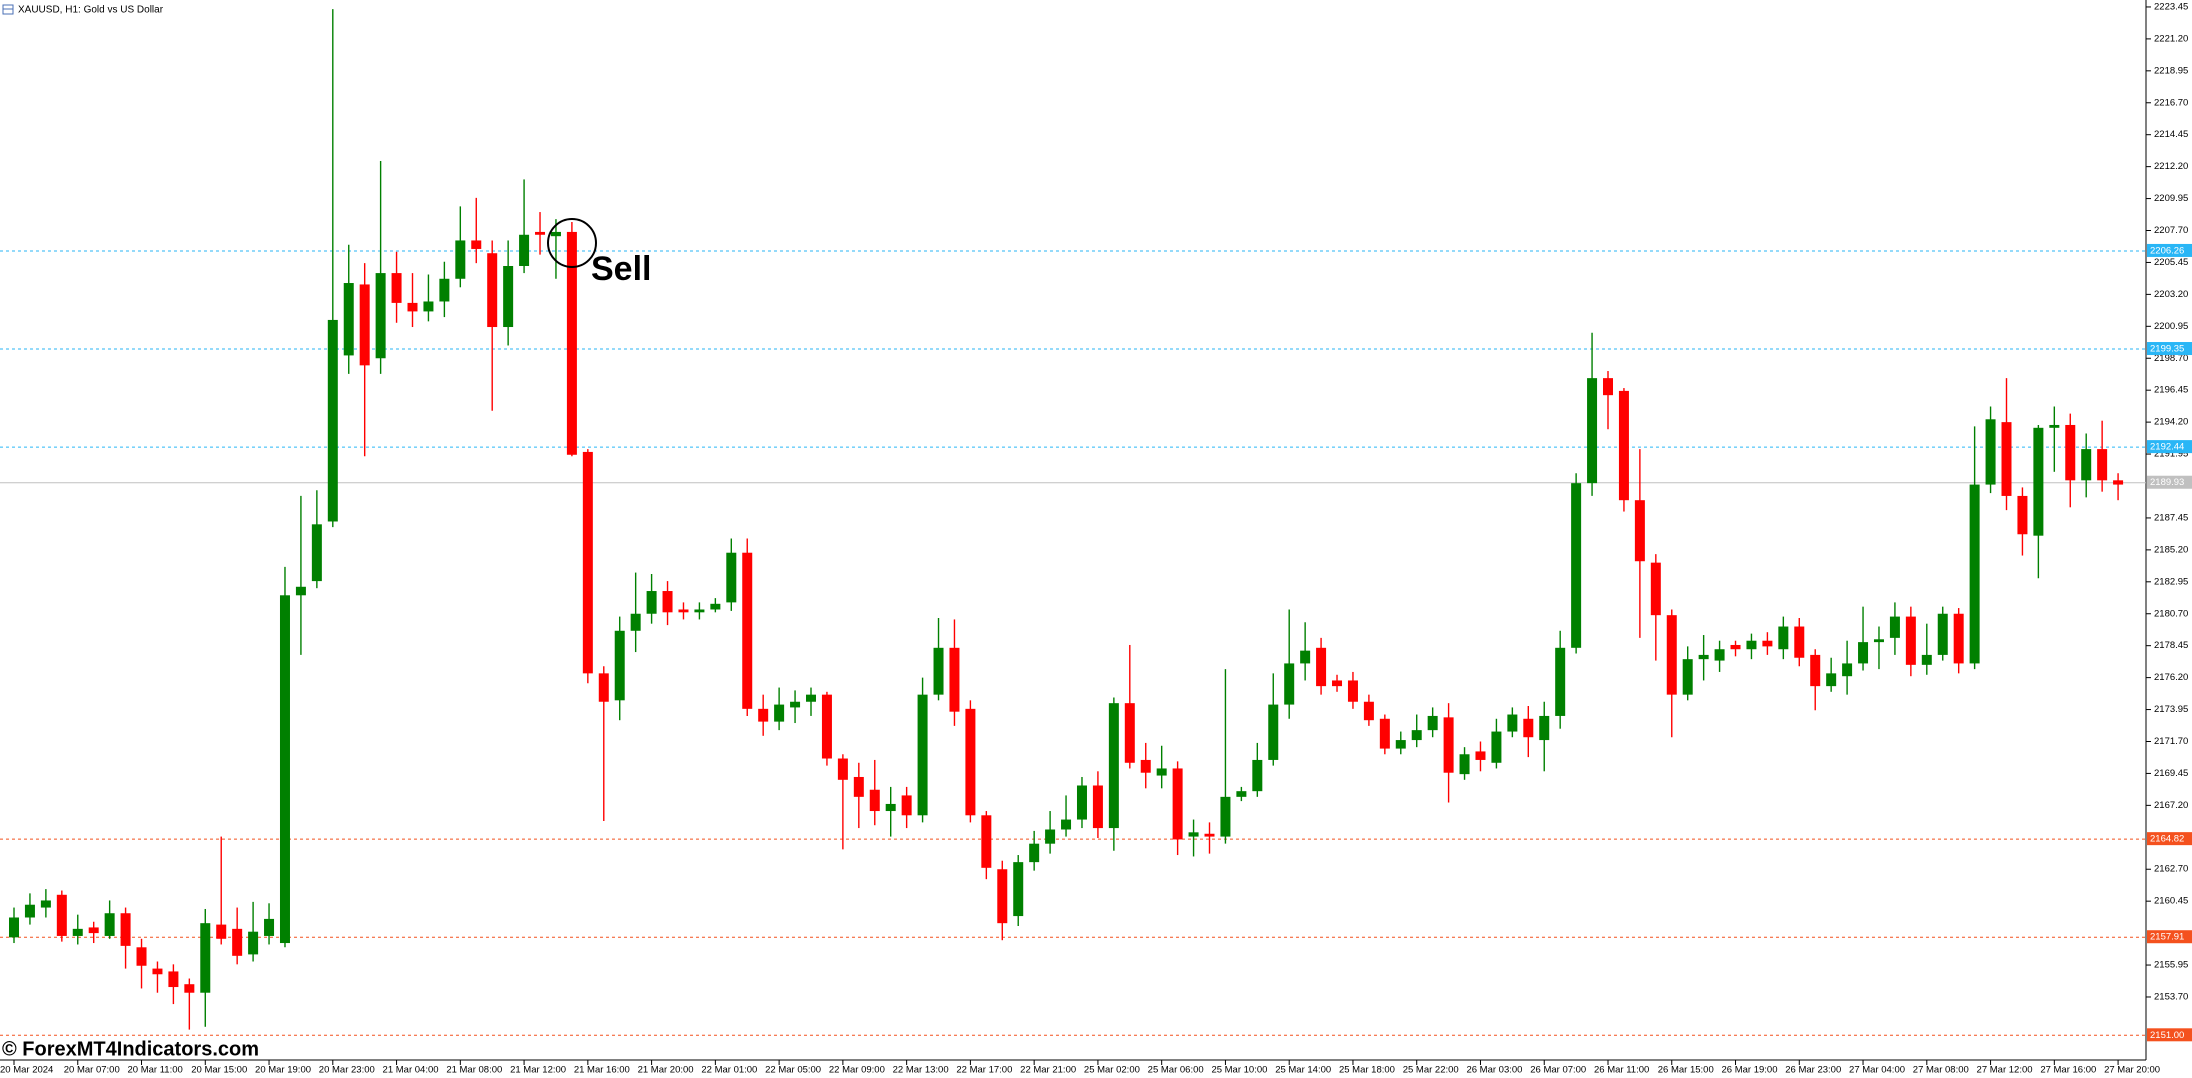  What do you see at coordinates (155, 1070) in the screenshot?
I see `x-tick-label: 20 Mar 11:00` at bounding box center [155, 1070].